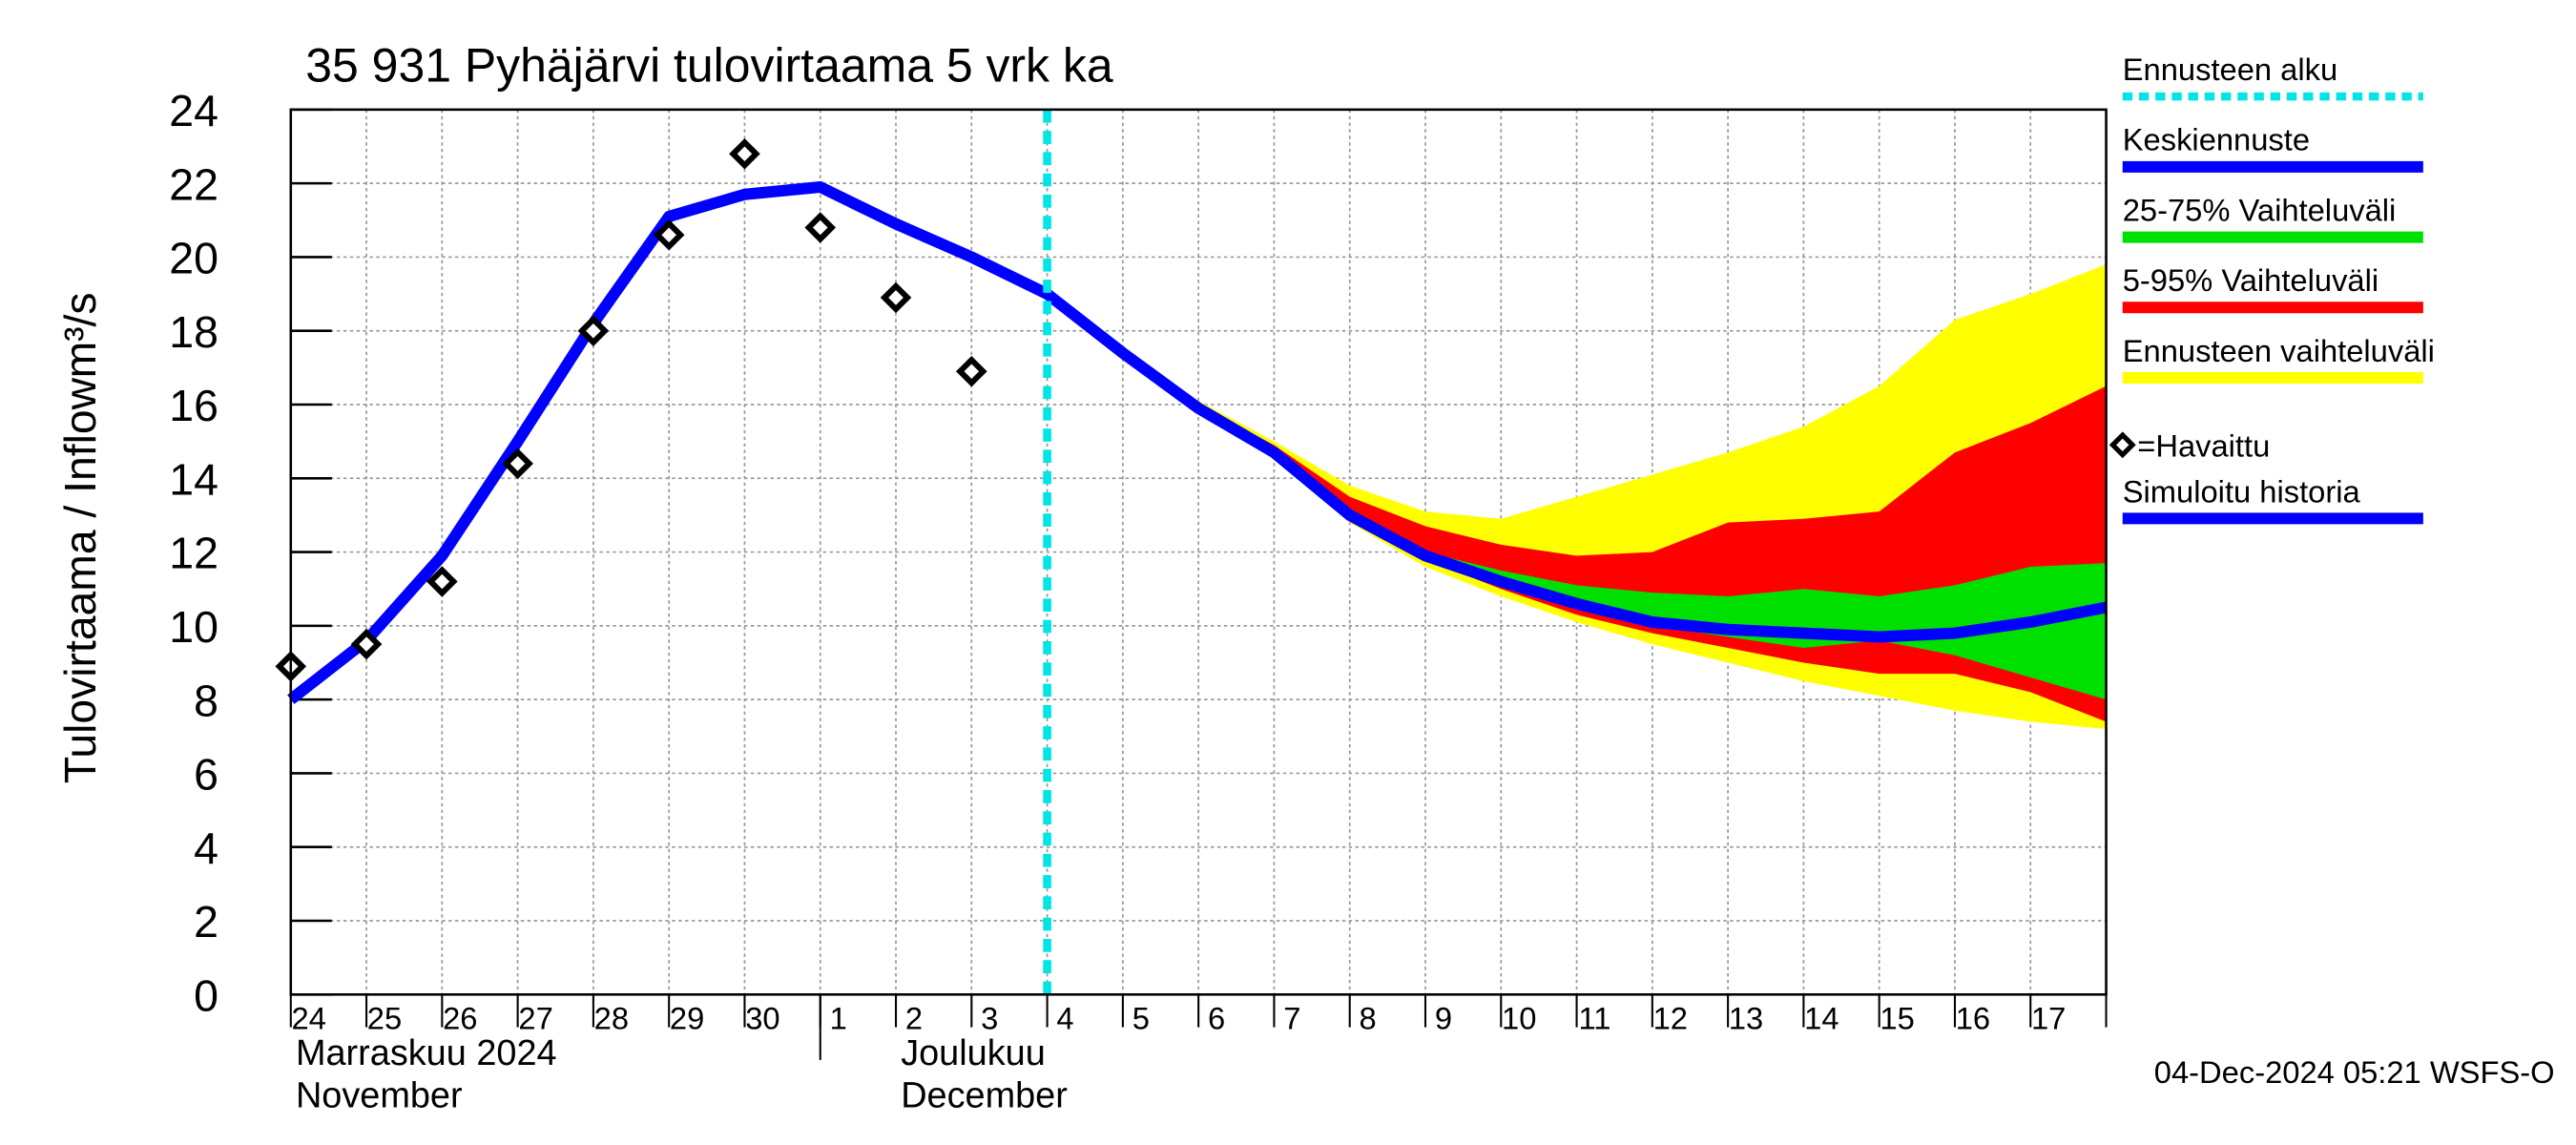 This screenshot has height=1145, width=2576. I want to click on legend-label: 5-95% Vaihteluväli, so click(2251, 280).